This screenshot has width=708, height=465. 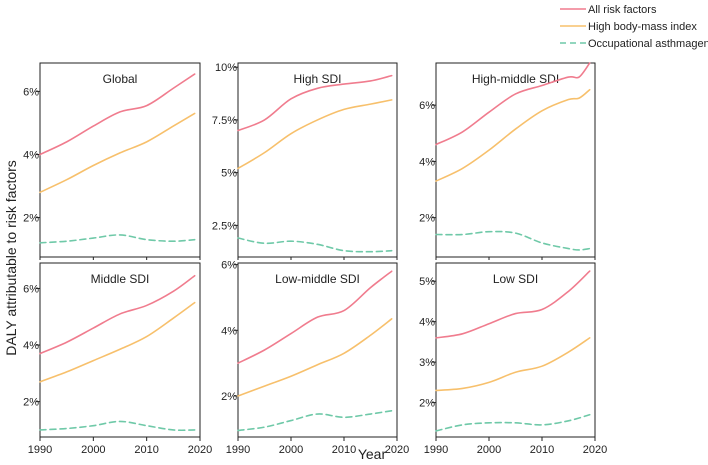 What do you see at coordinates (224, 121) in the screenshot?
I see `y-tick-label: 7.5%` at bounding box center [224, 121].